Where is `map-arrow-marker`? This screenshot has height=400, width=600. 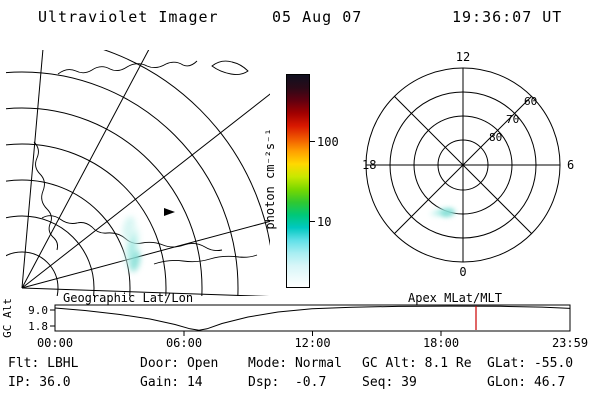 map-arrow-marker is located at coordinates (169, 212).